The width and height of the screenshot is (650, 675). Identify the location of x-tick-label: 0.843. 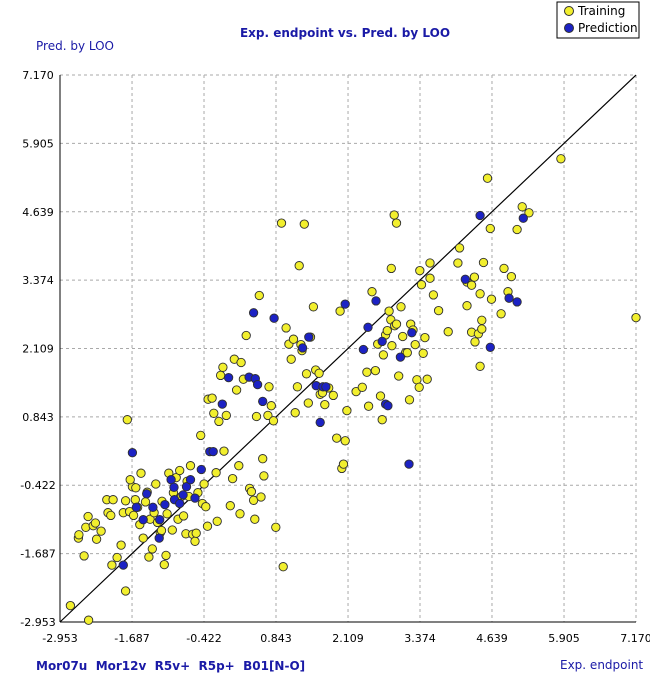
(276, 638).